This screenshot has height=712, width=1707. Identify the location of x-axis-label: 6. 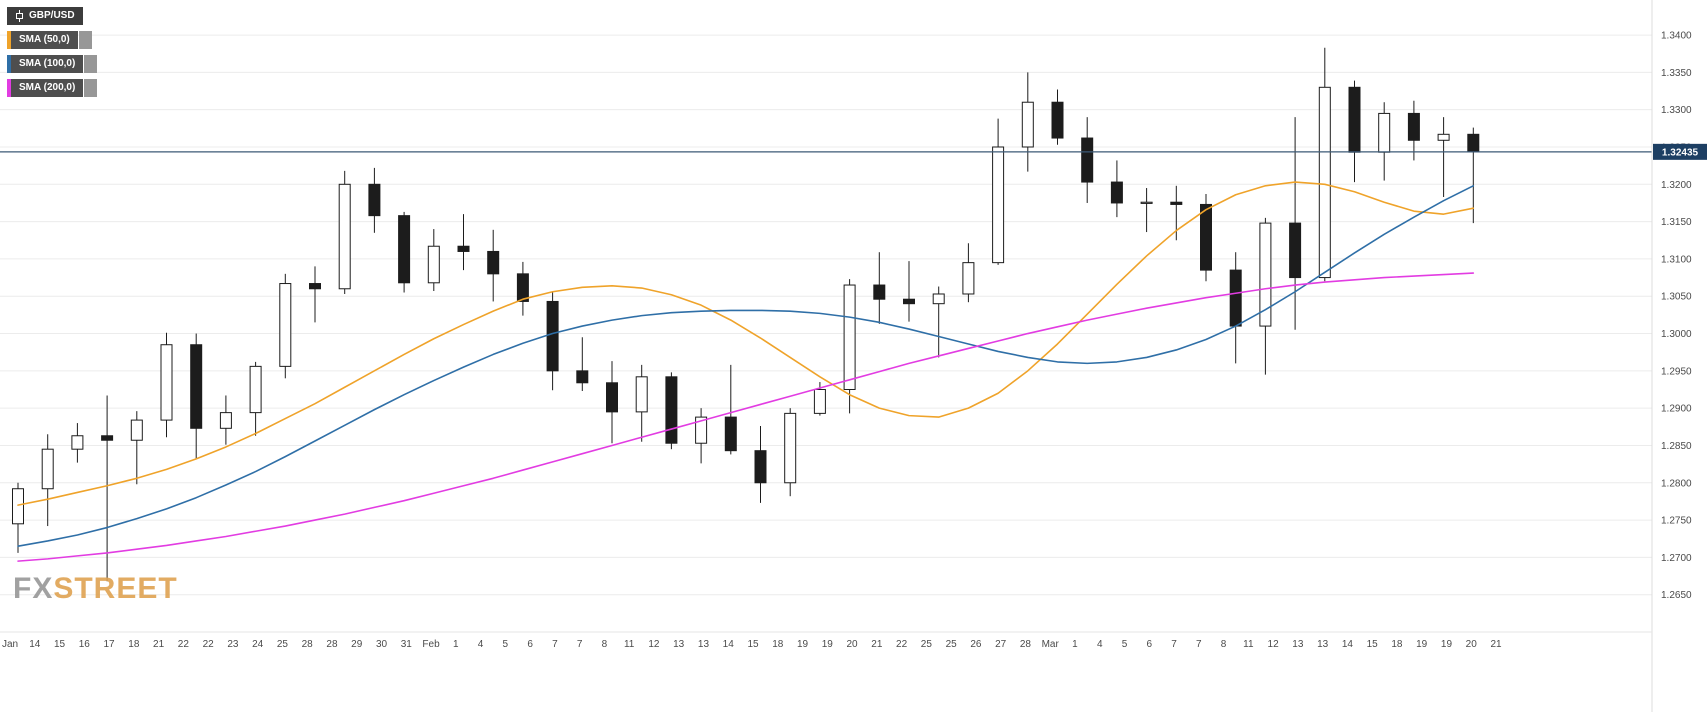
(530, 644).